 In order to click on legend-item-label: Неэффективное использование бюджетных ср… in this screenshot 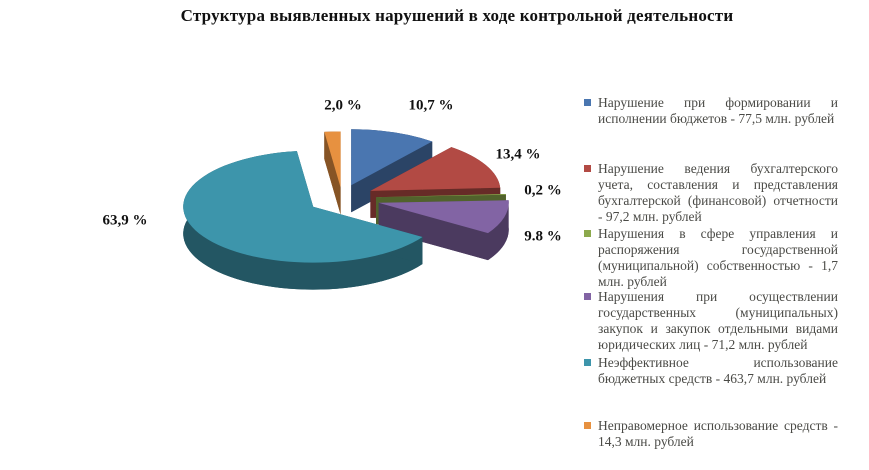, I will do `click(718, 370)`.